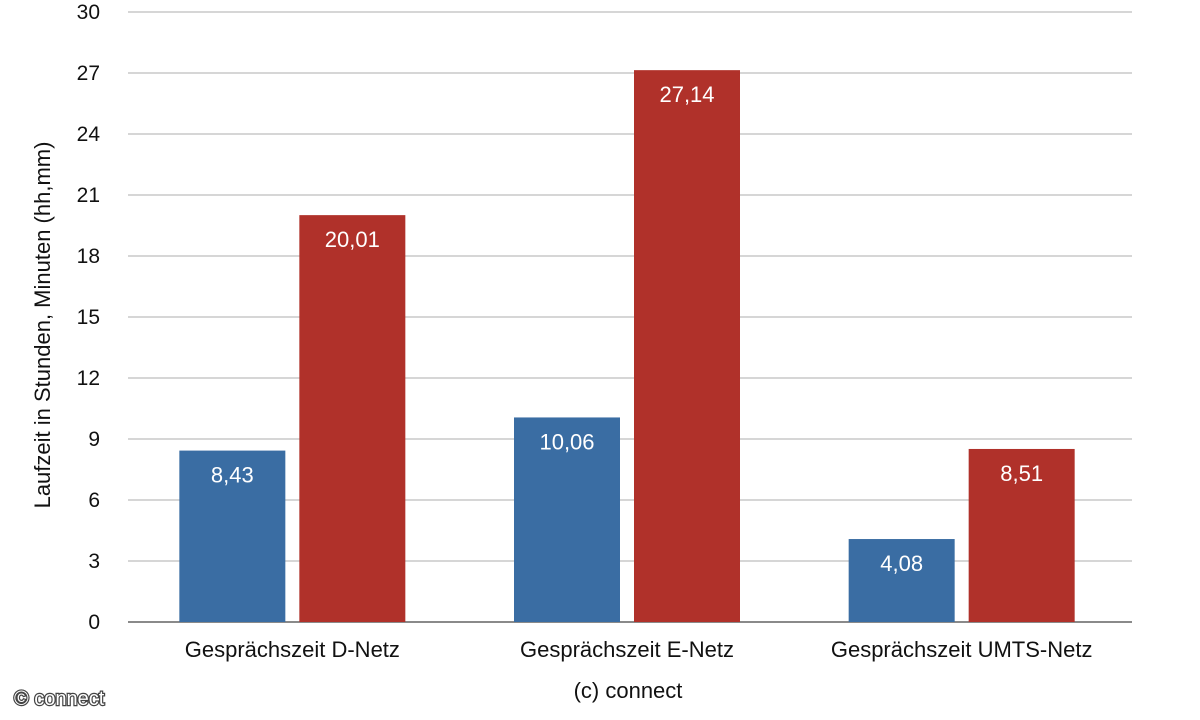 The image size is (1200, 720). I want to click on y-tick-label: 15, so click(88, 317).